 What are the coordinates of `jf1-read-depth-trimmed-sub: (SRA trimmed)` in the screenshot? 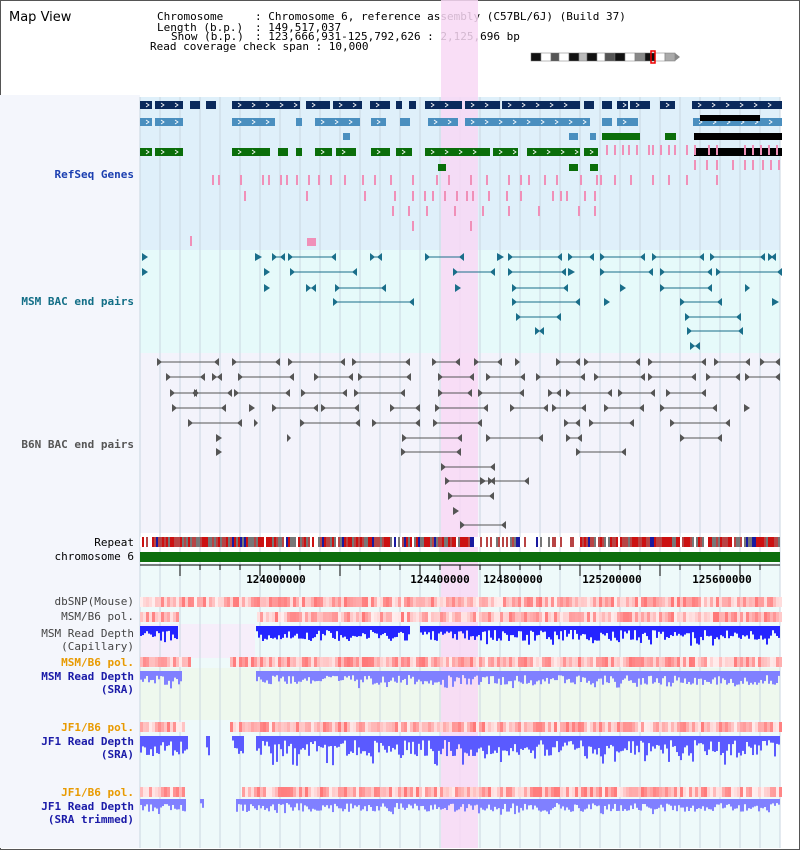 It's located at (90, 819).